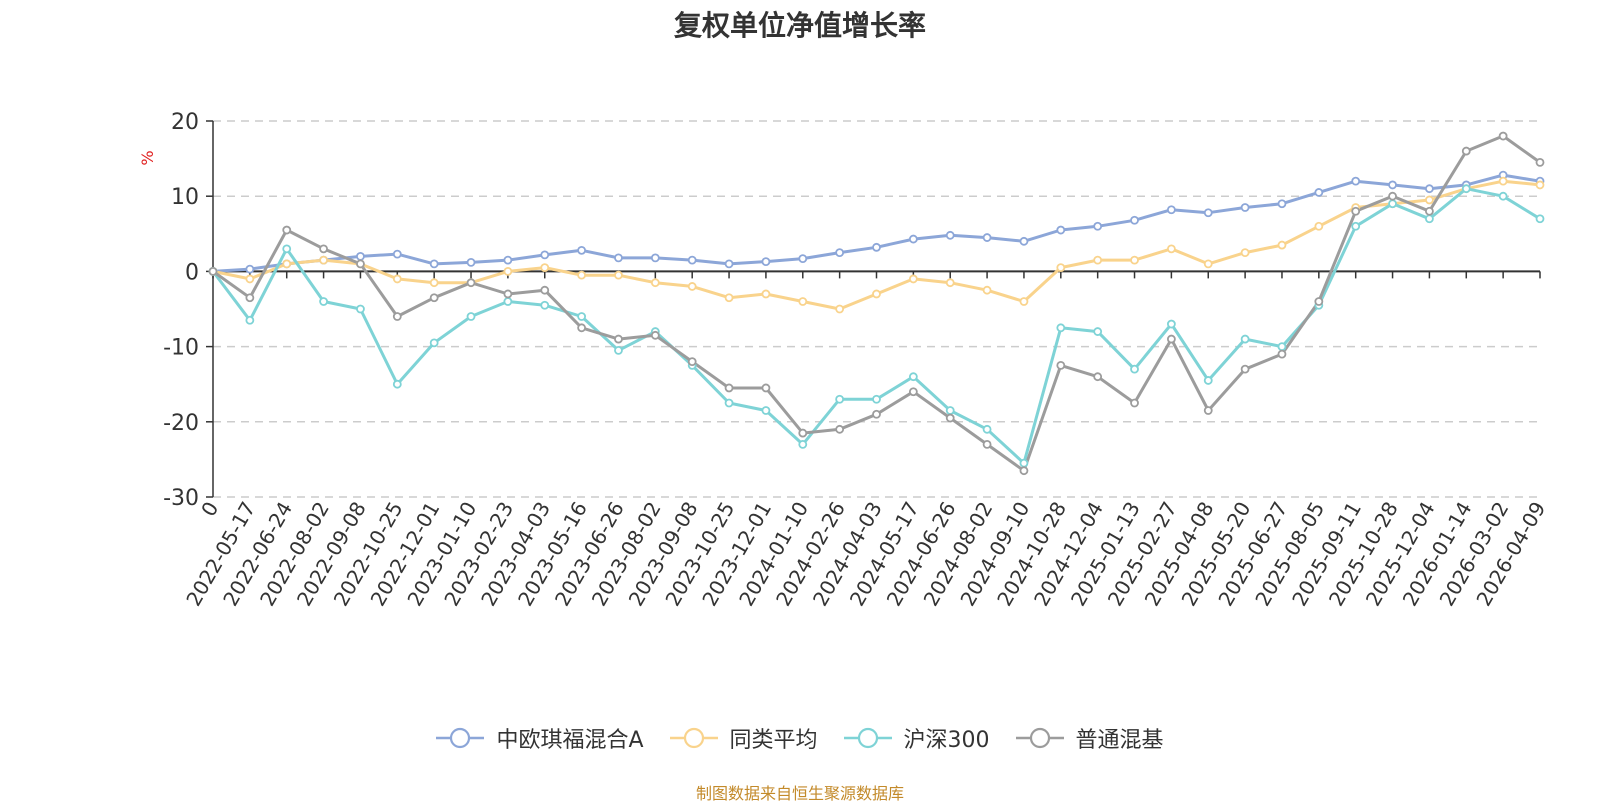 The width and height of the screenshot is (1600, 804). I want to click on legend-item: 沪深300, so click(916, 738).